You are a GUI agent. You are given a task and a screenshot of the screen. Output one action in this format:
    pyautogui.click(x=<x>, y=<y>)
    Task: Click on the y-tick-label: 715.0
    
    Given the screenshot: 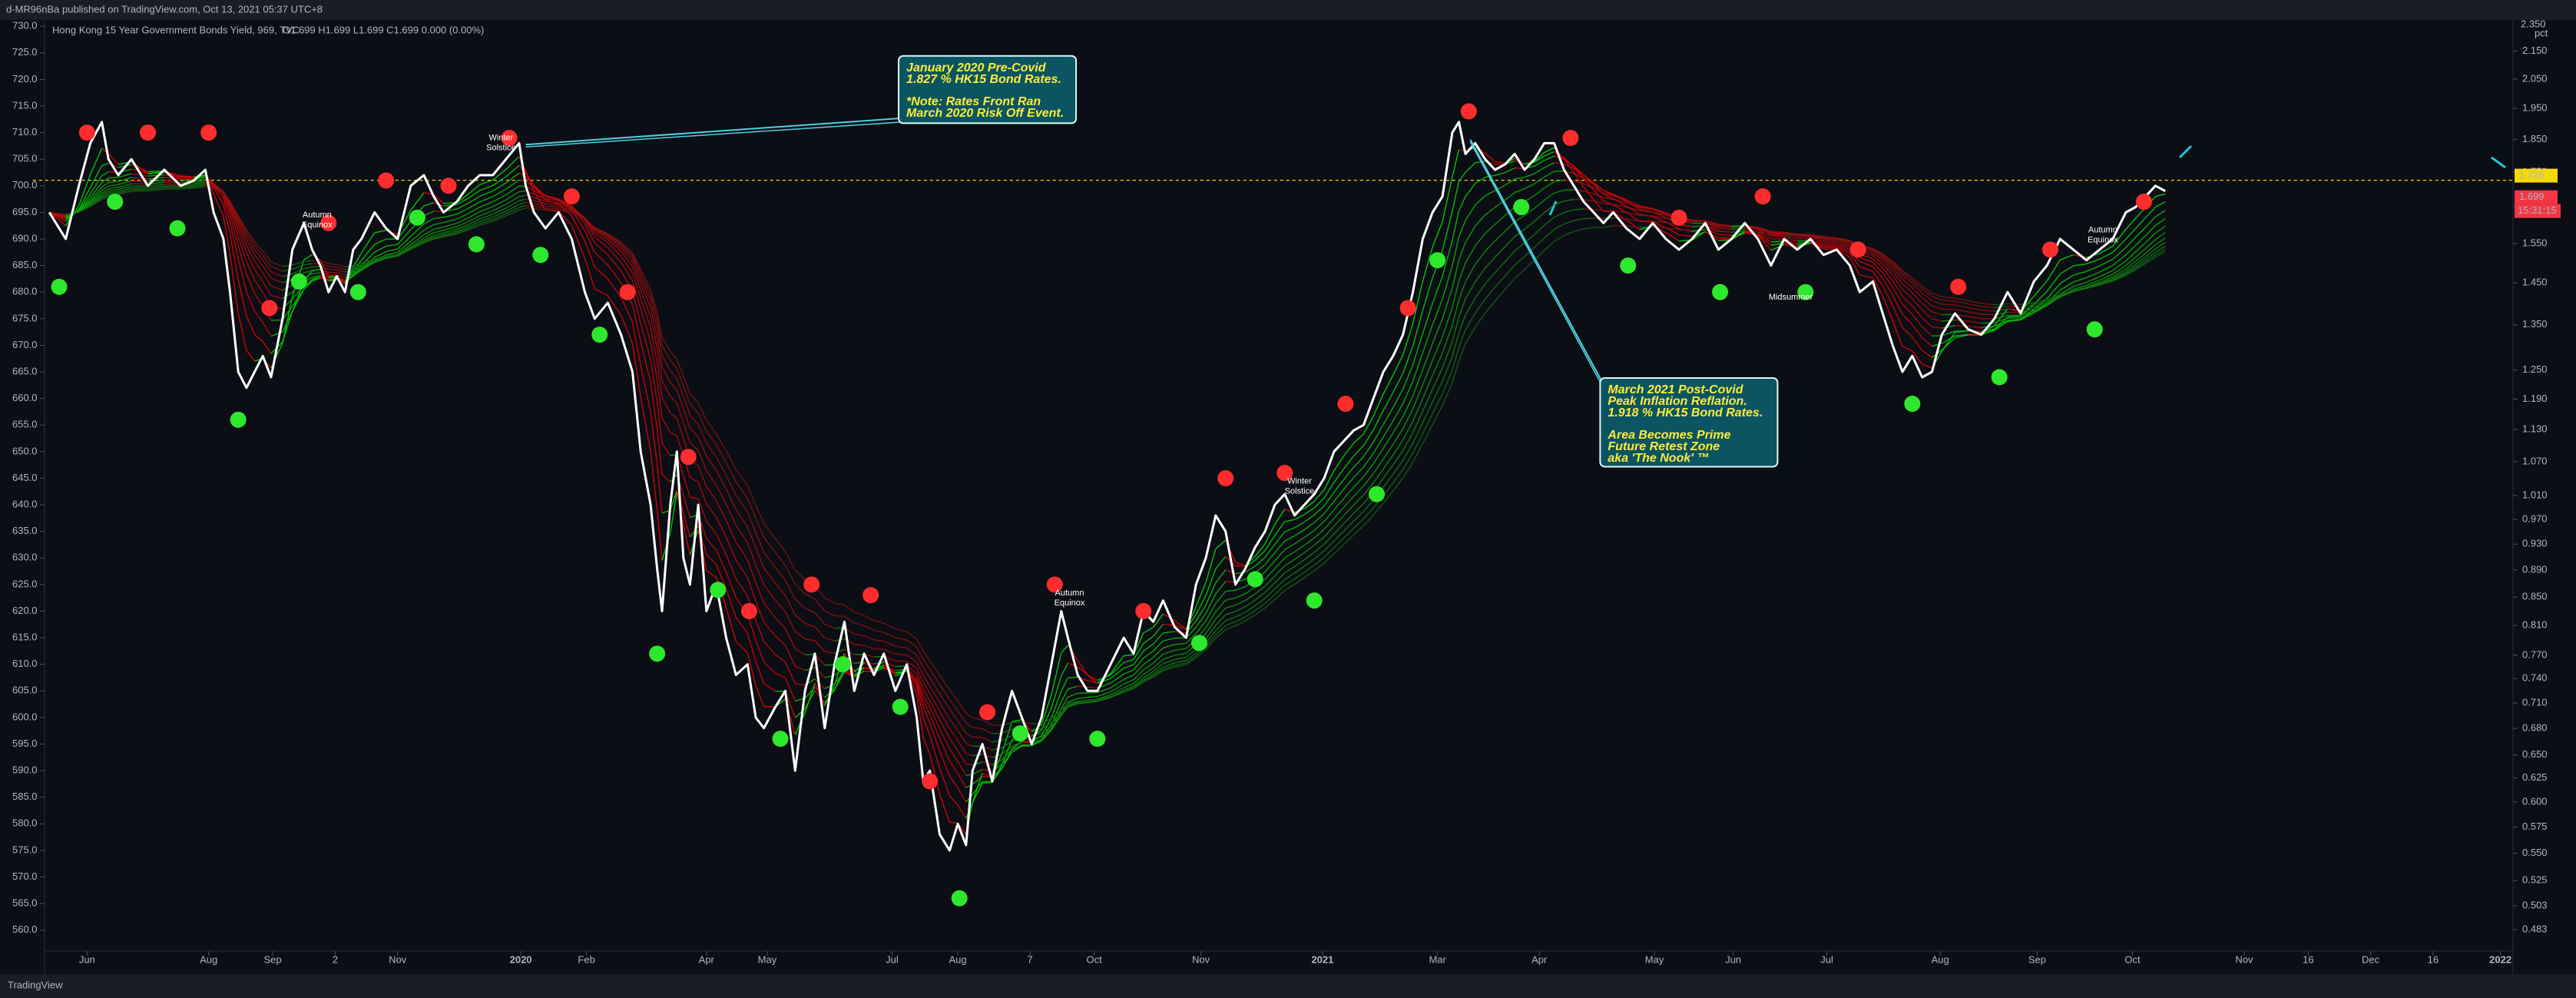 What is the action you would take?
    pyautogui.click(x=25, y=105)
    